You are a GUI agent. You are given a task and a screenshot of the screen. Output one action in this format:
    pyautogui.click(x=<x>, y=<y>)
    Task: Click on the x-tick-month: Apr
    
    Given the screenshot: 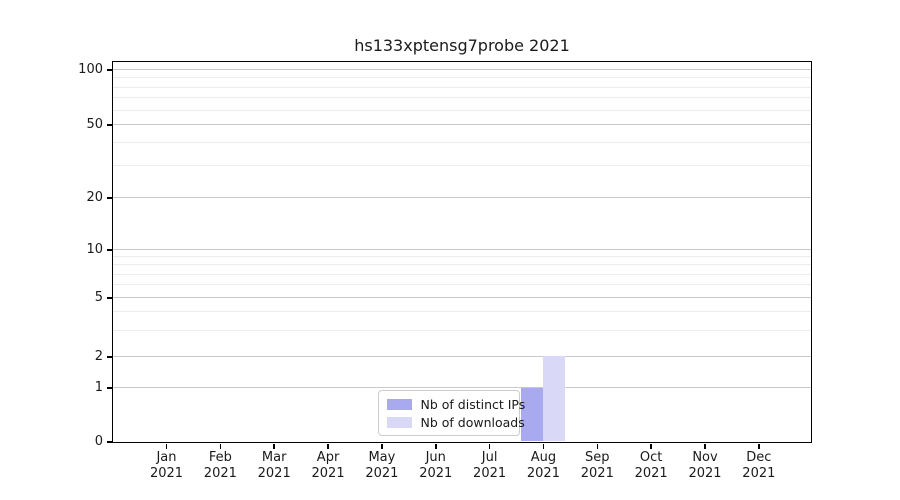 What is the action you would take?
    pyautogui.click(x=328, y=457)
    